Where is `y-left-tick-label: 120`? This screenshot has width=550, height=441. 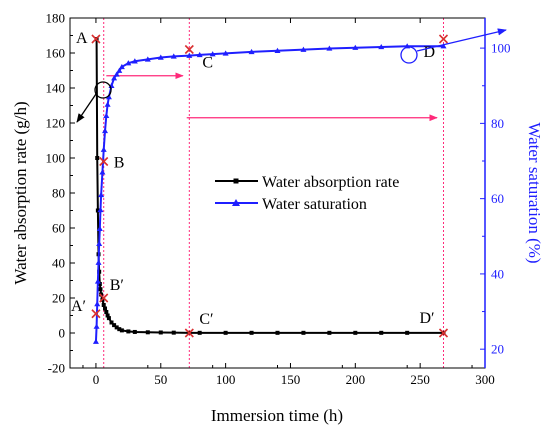
y-left-tick-label: 120 is located at coordinates (56, 123).